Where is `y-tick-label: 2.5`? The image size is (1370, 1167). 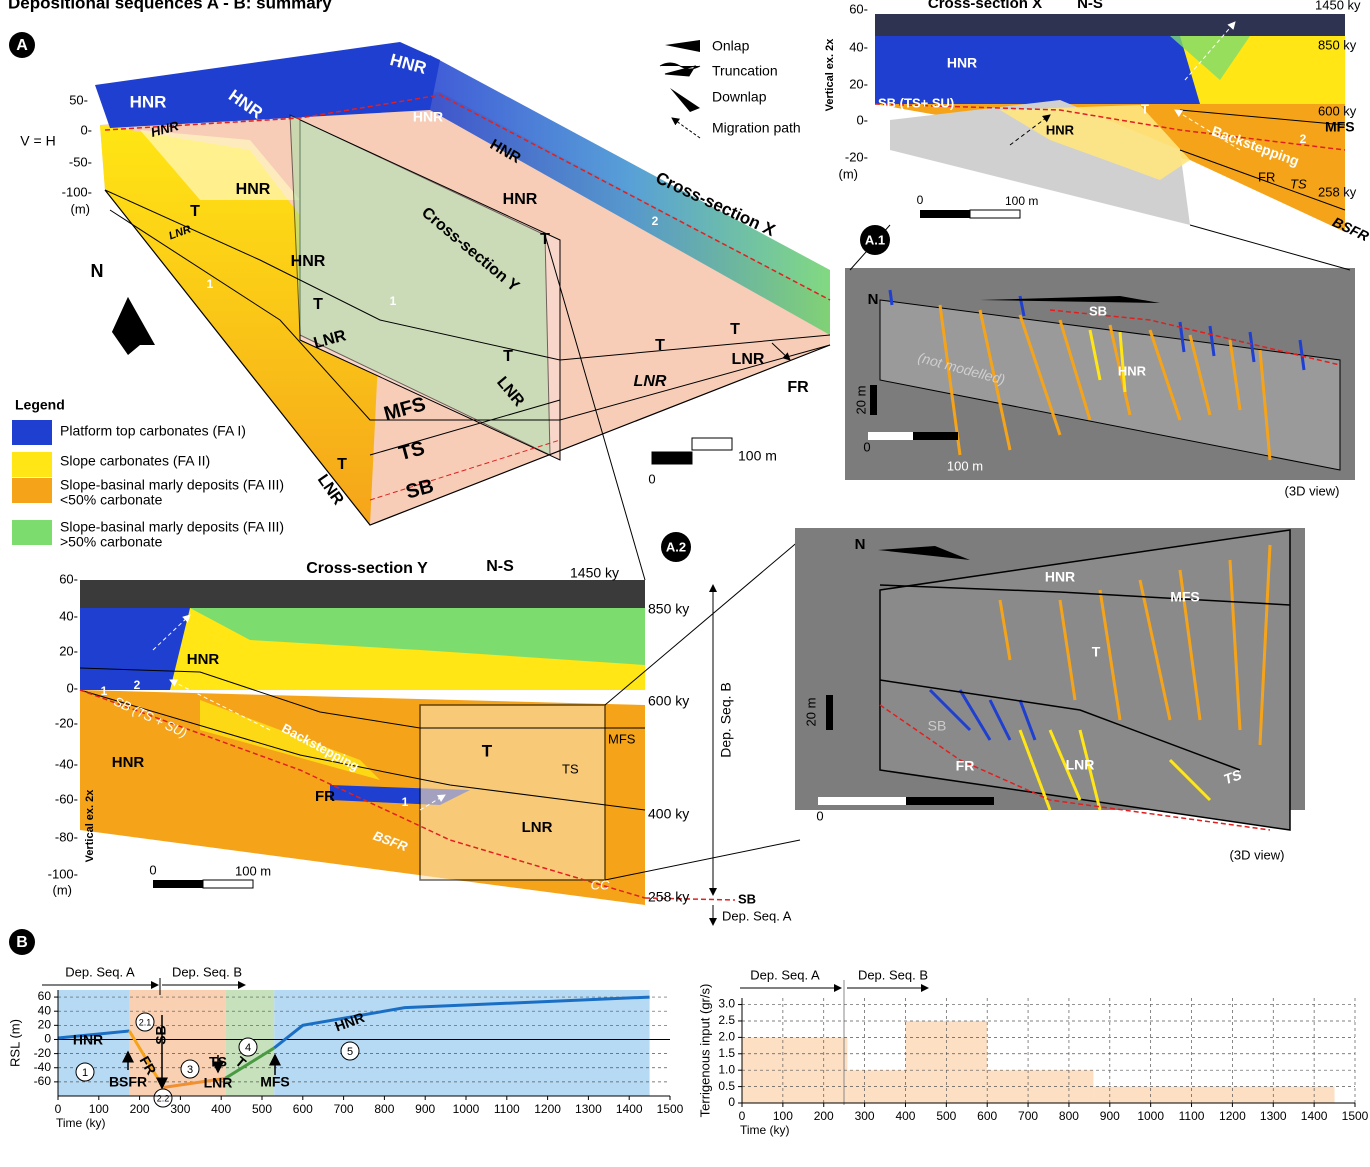 y-tick-label: 2.5 is located at coordinates (726, 1020).